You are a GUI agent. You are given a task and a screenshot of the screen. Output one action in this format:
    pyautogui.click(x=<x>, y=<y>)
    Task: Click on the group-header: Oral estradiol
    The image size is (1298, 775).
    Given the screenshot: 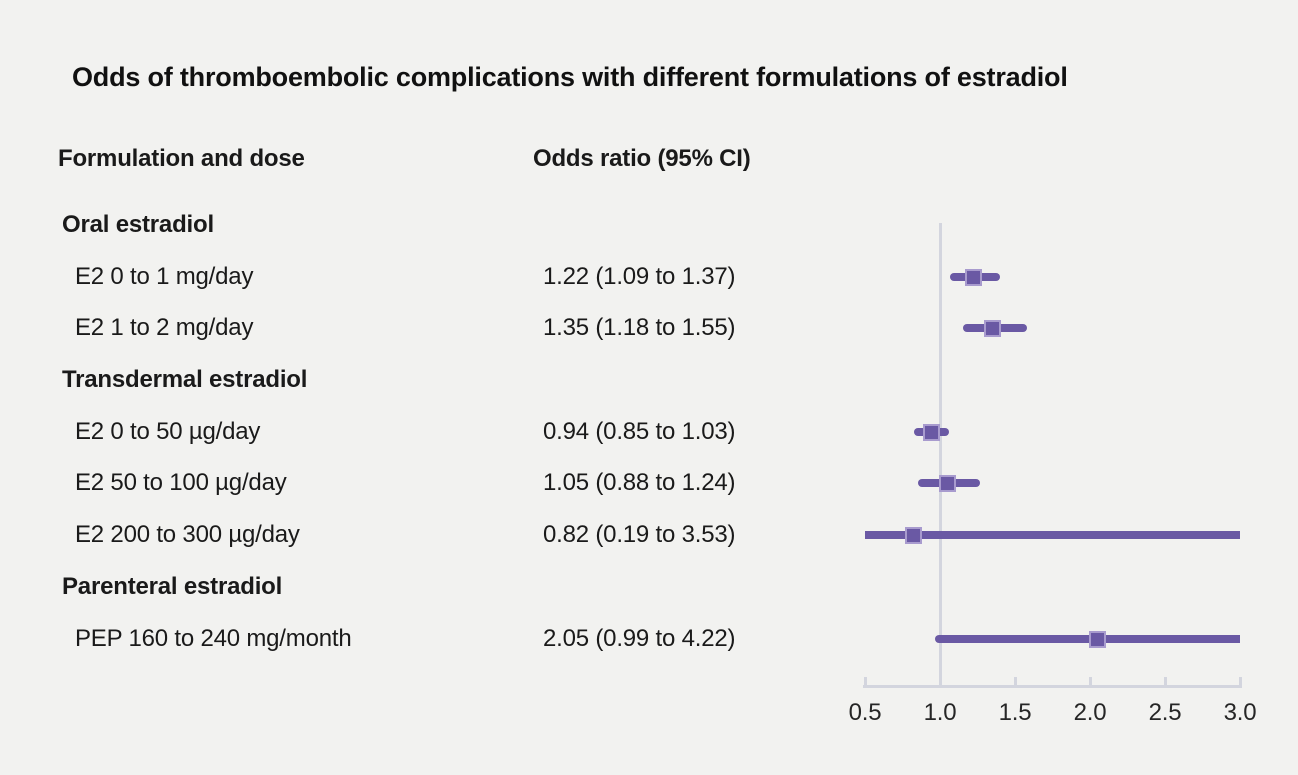 What is the action you would take?
    pyautogui.click(x=138, y=224)
    